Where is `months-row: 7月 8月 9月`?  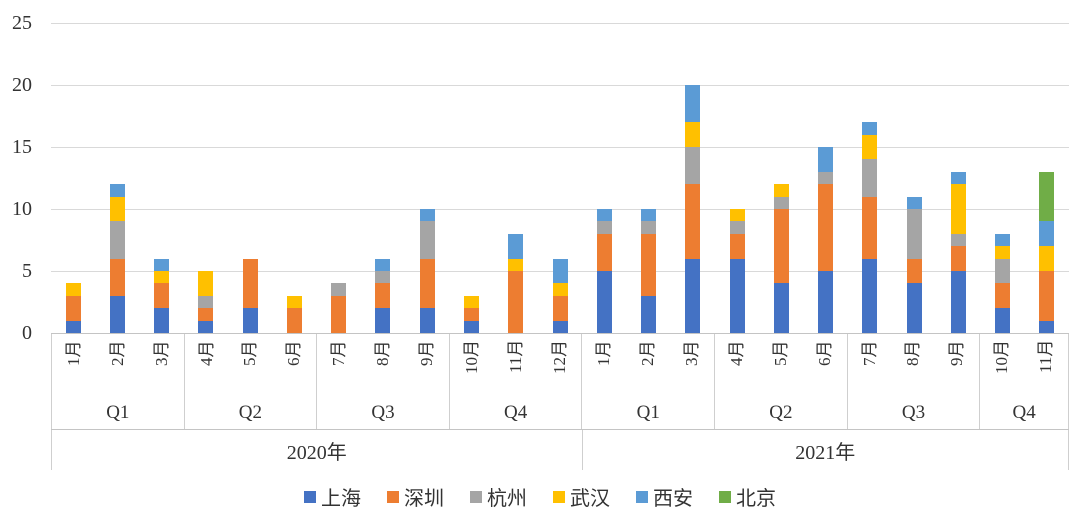 months-row: 7月 8月 9月 is located at coordinates (383, 365).